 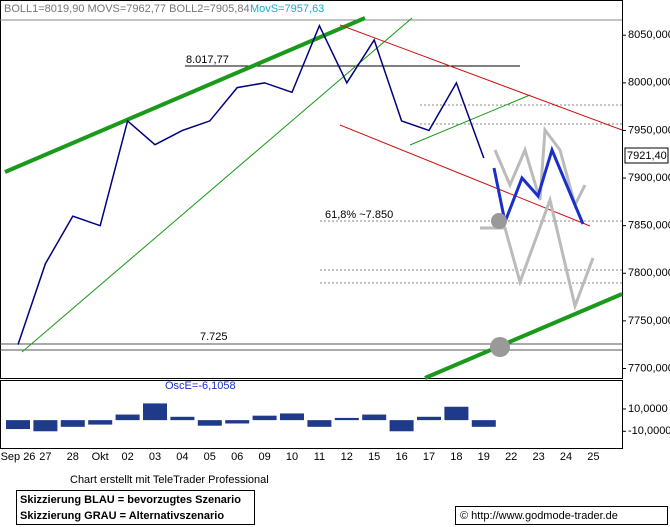 What do you see at coordinates (319, 457) in the screenshot?
I see `x-tick-label: 11` at bounding box center [319, 457].